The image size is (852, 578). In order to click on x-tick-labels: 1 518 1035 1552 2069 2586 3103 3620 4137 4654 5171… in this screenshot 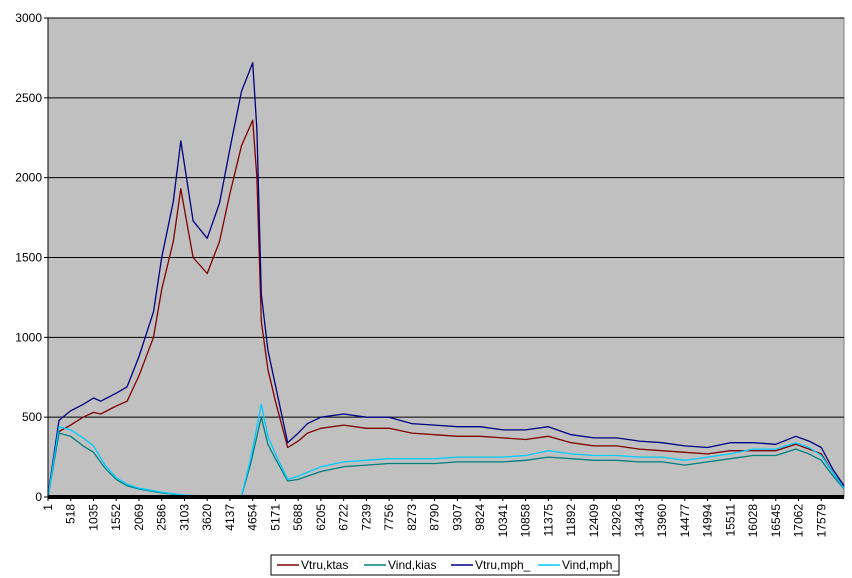, I will do `click(434, 521)`.